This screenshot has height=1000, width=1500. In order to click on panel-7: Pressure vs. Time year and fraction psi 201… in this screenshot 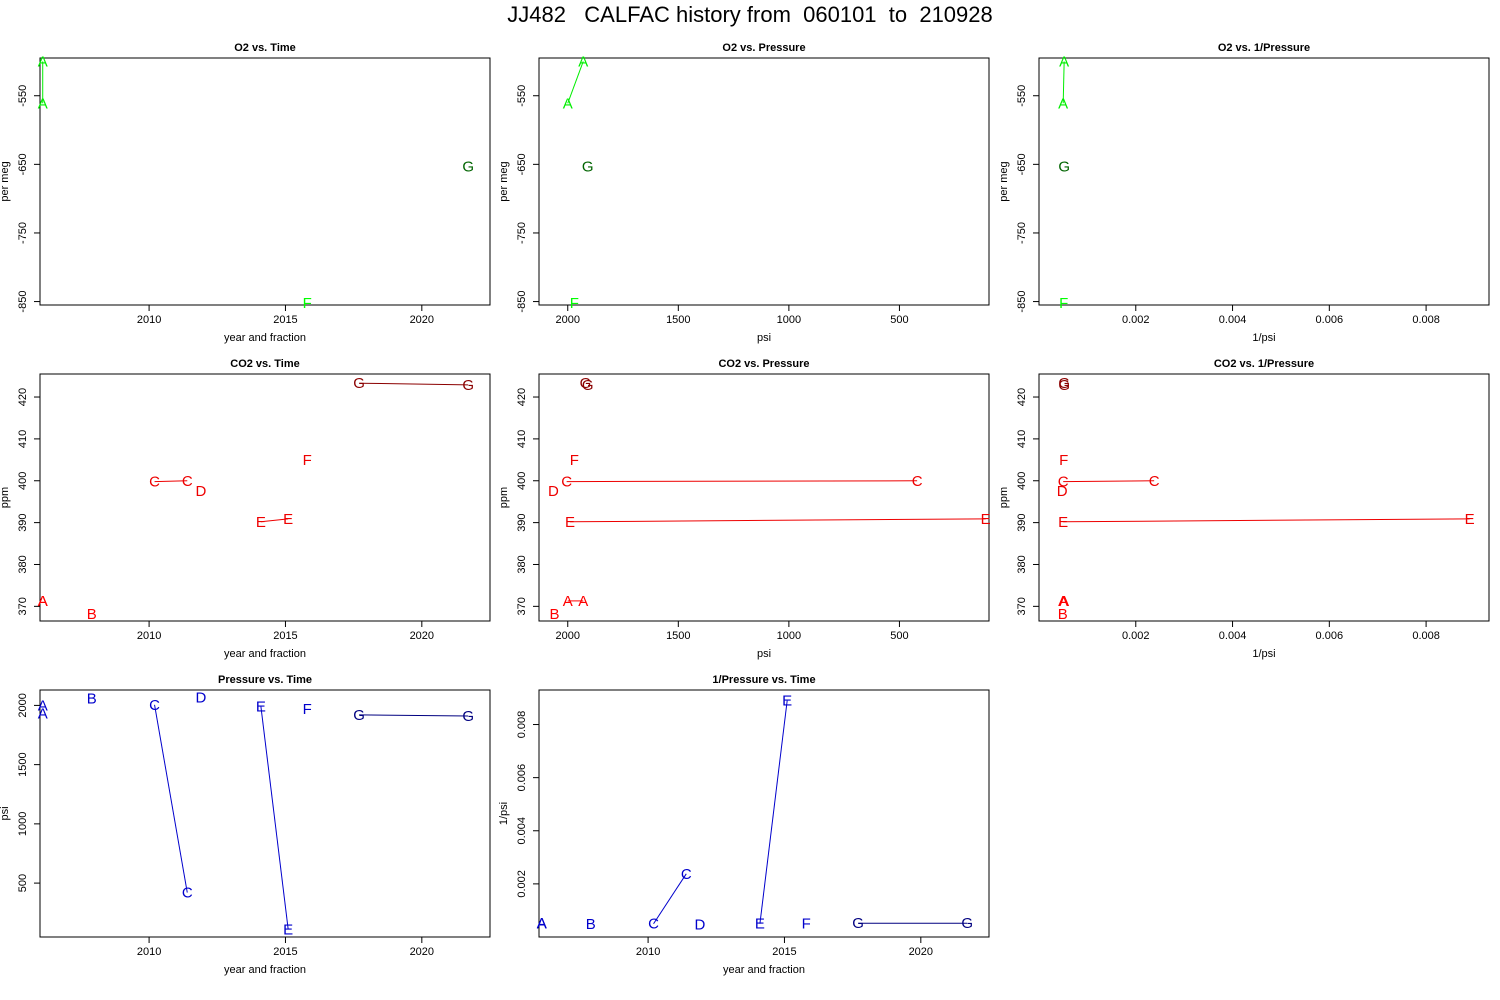, I will do `click(245, 825)`.